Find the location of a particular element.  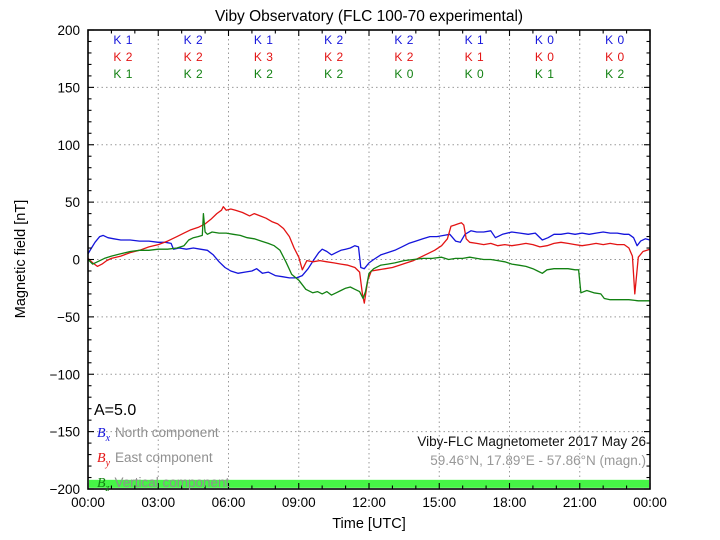

station-credit-title: Viby-FLC Magnetometer 2017 May 26 is located at coordinates (531, 441).